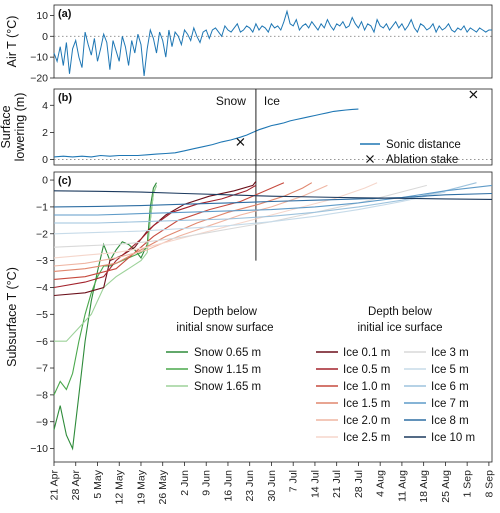  Describe the element at coordinates (294, 481) in the screenshot. I see `xtick-label-11: 7 Jul` at that location.